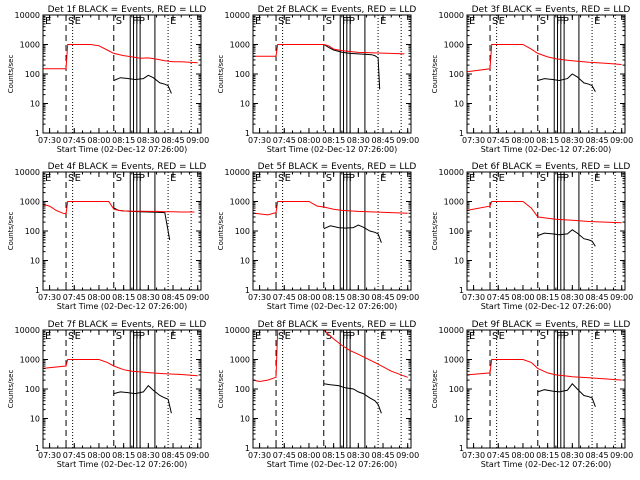  I want to click on panel-title: Det 2f BLACK = Events, RED = LLD, so click(337, 10).